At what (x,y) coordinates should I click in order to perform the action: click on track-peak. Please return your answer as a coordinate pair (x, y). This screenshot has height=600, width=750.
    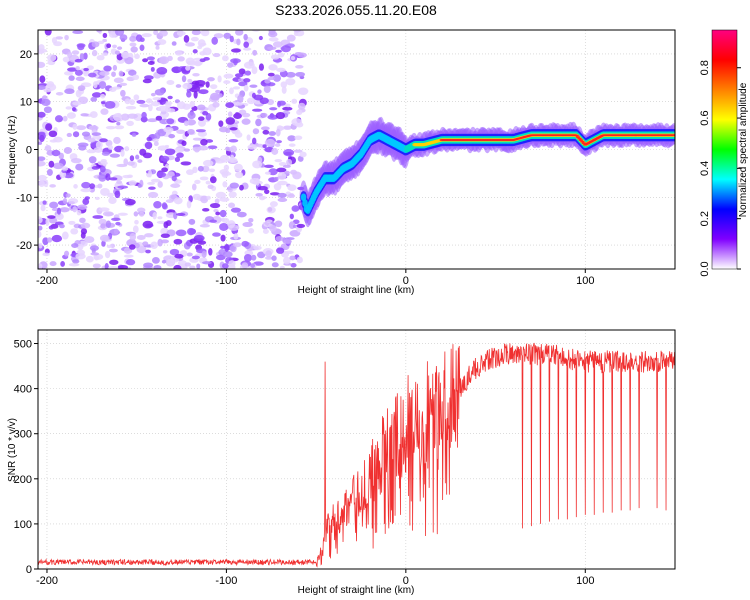
    Looking at the image, I should click on (673, 135).